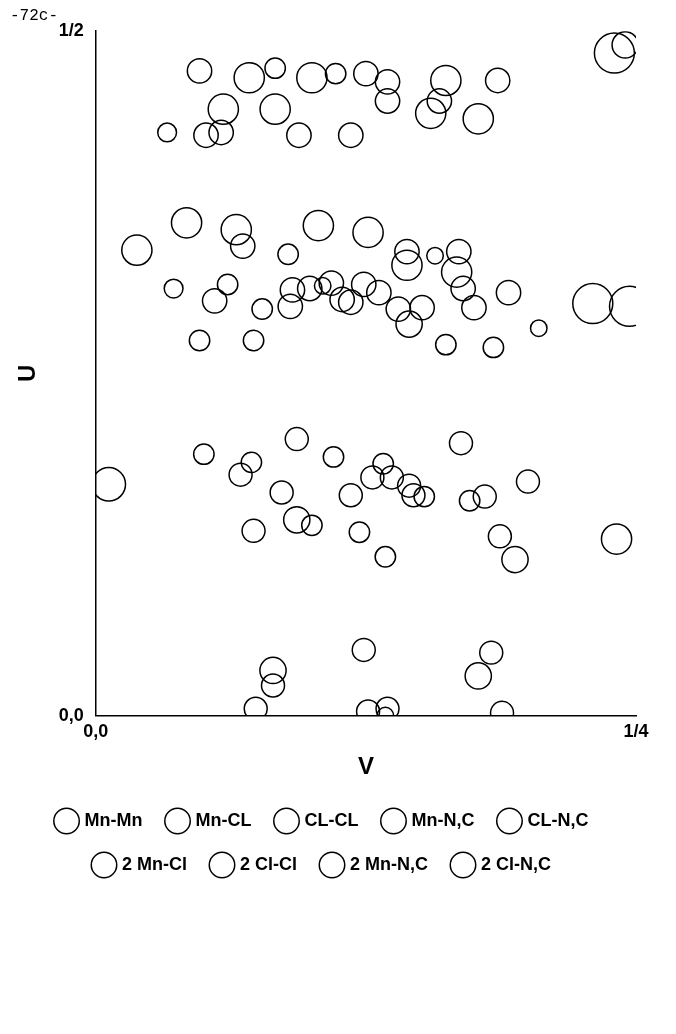 The width and height of the screenshot is (676, 1034). What do you see at coordinates (34, 15) in the screenshot?
I see `chart-title: -72c-` at bounding box center [34, 15].